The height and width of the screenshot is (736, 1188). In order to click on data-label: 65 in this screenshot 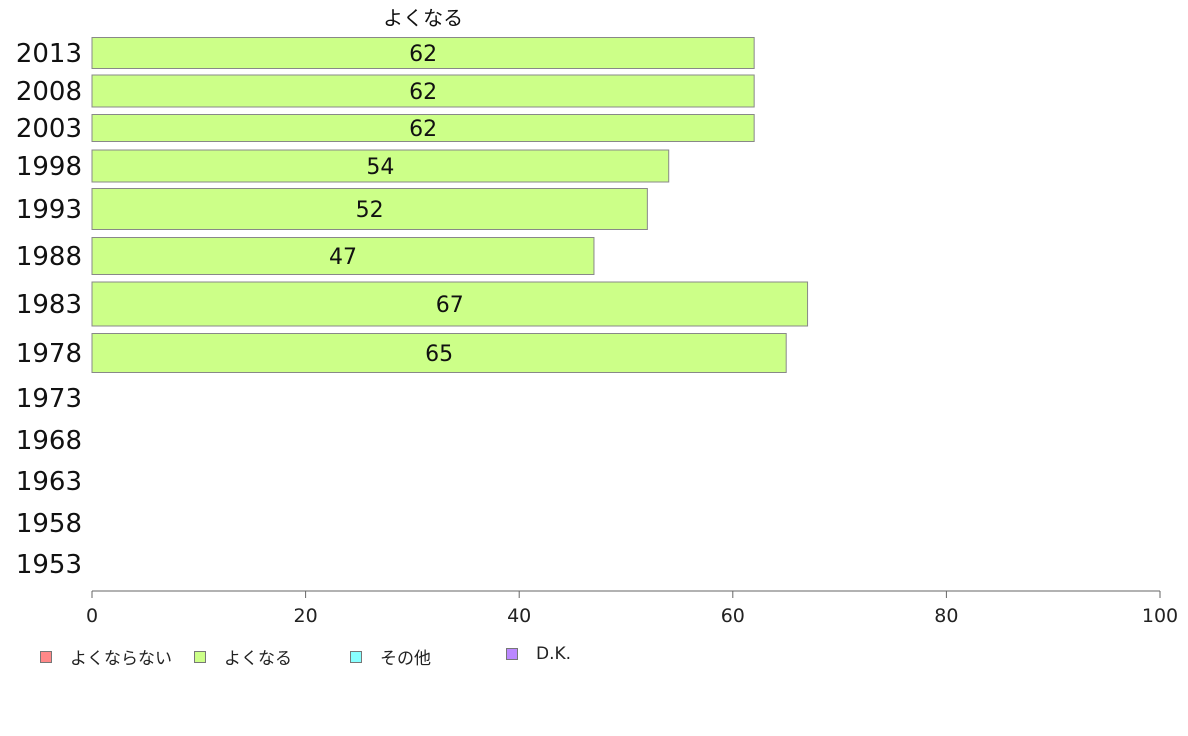, I will do `click(439, 354)`.